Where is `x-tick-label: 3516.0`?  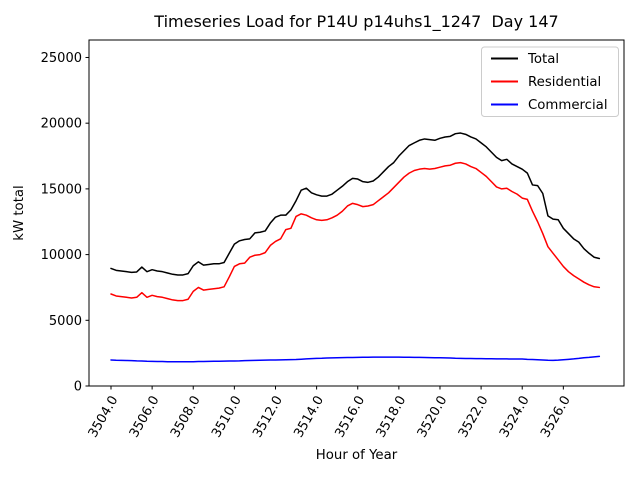 x-tick-label: 3516.0 is located at coordinates (350, 417).